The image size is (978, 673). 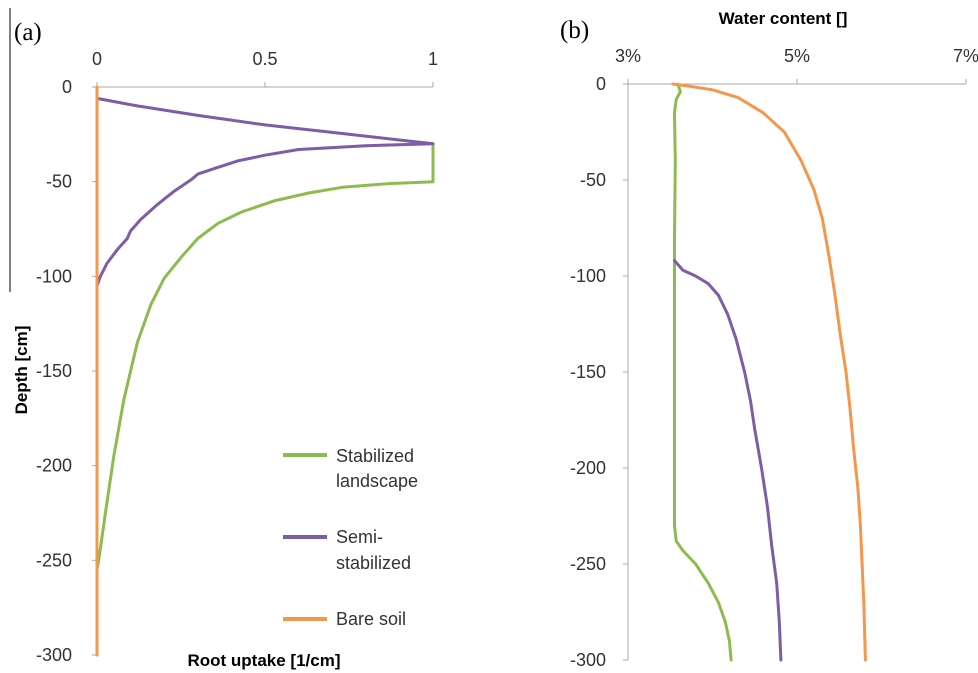 What do you see at coordinates (377, 481) in the screenshot?
I see `legend-label-stabilized-line2: landscape` at bounding box center [377, 481].